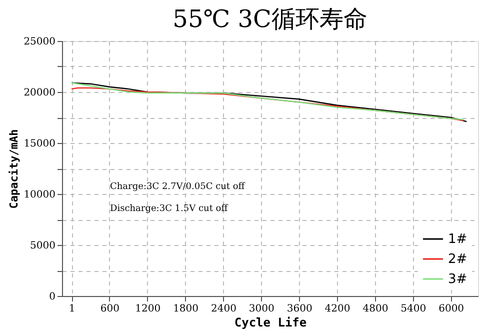  Describe the element at coordinates (223, 309) in the screenshot. I see `x-tick-label: 2400` at that location.